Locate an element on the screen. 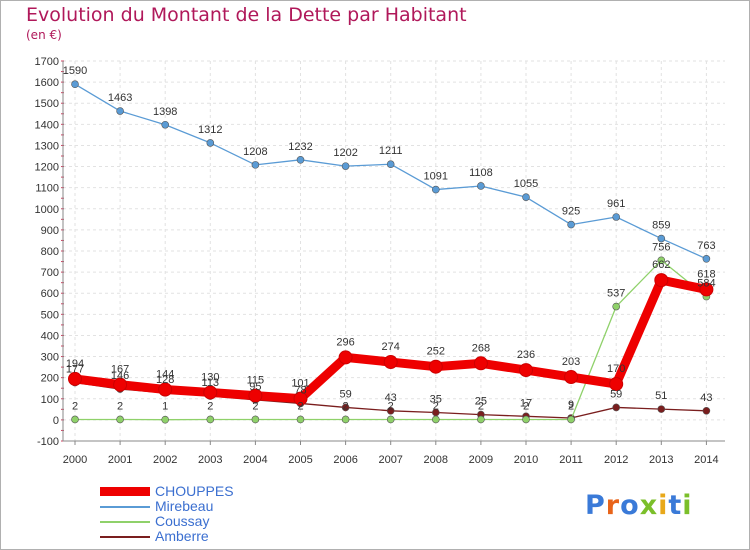 This screenshot has height=550, width=750. y-tick-label: 1500 is located at coordinates (47, 104).